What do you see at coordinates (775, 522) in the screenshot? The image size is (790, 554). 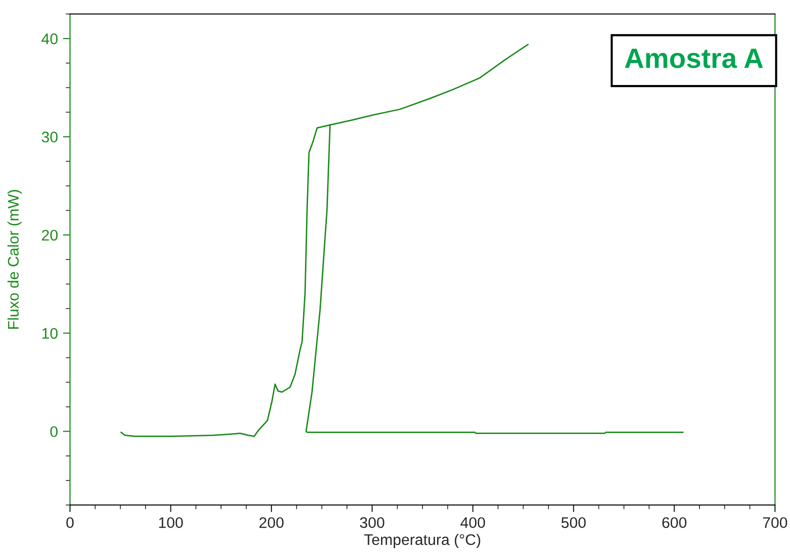 I see `x-tick-label: 700` at bounding box center [775, 522].